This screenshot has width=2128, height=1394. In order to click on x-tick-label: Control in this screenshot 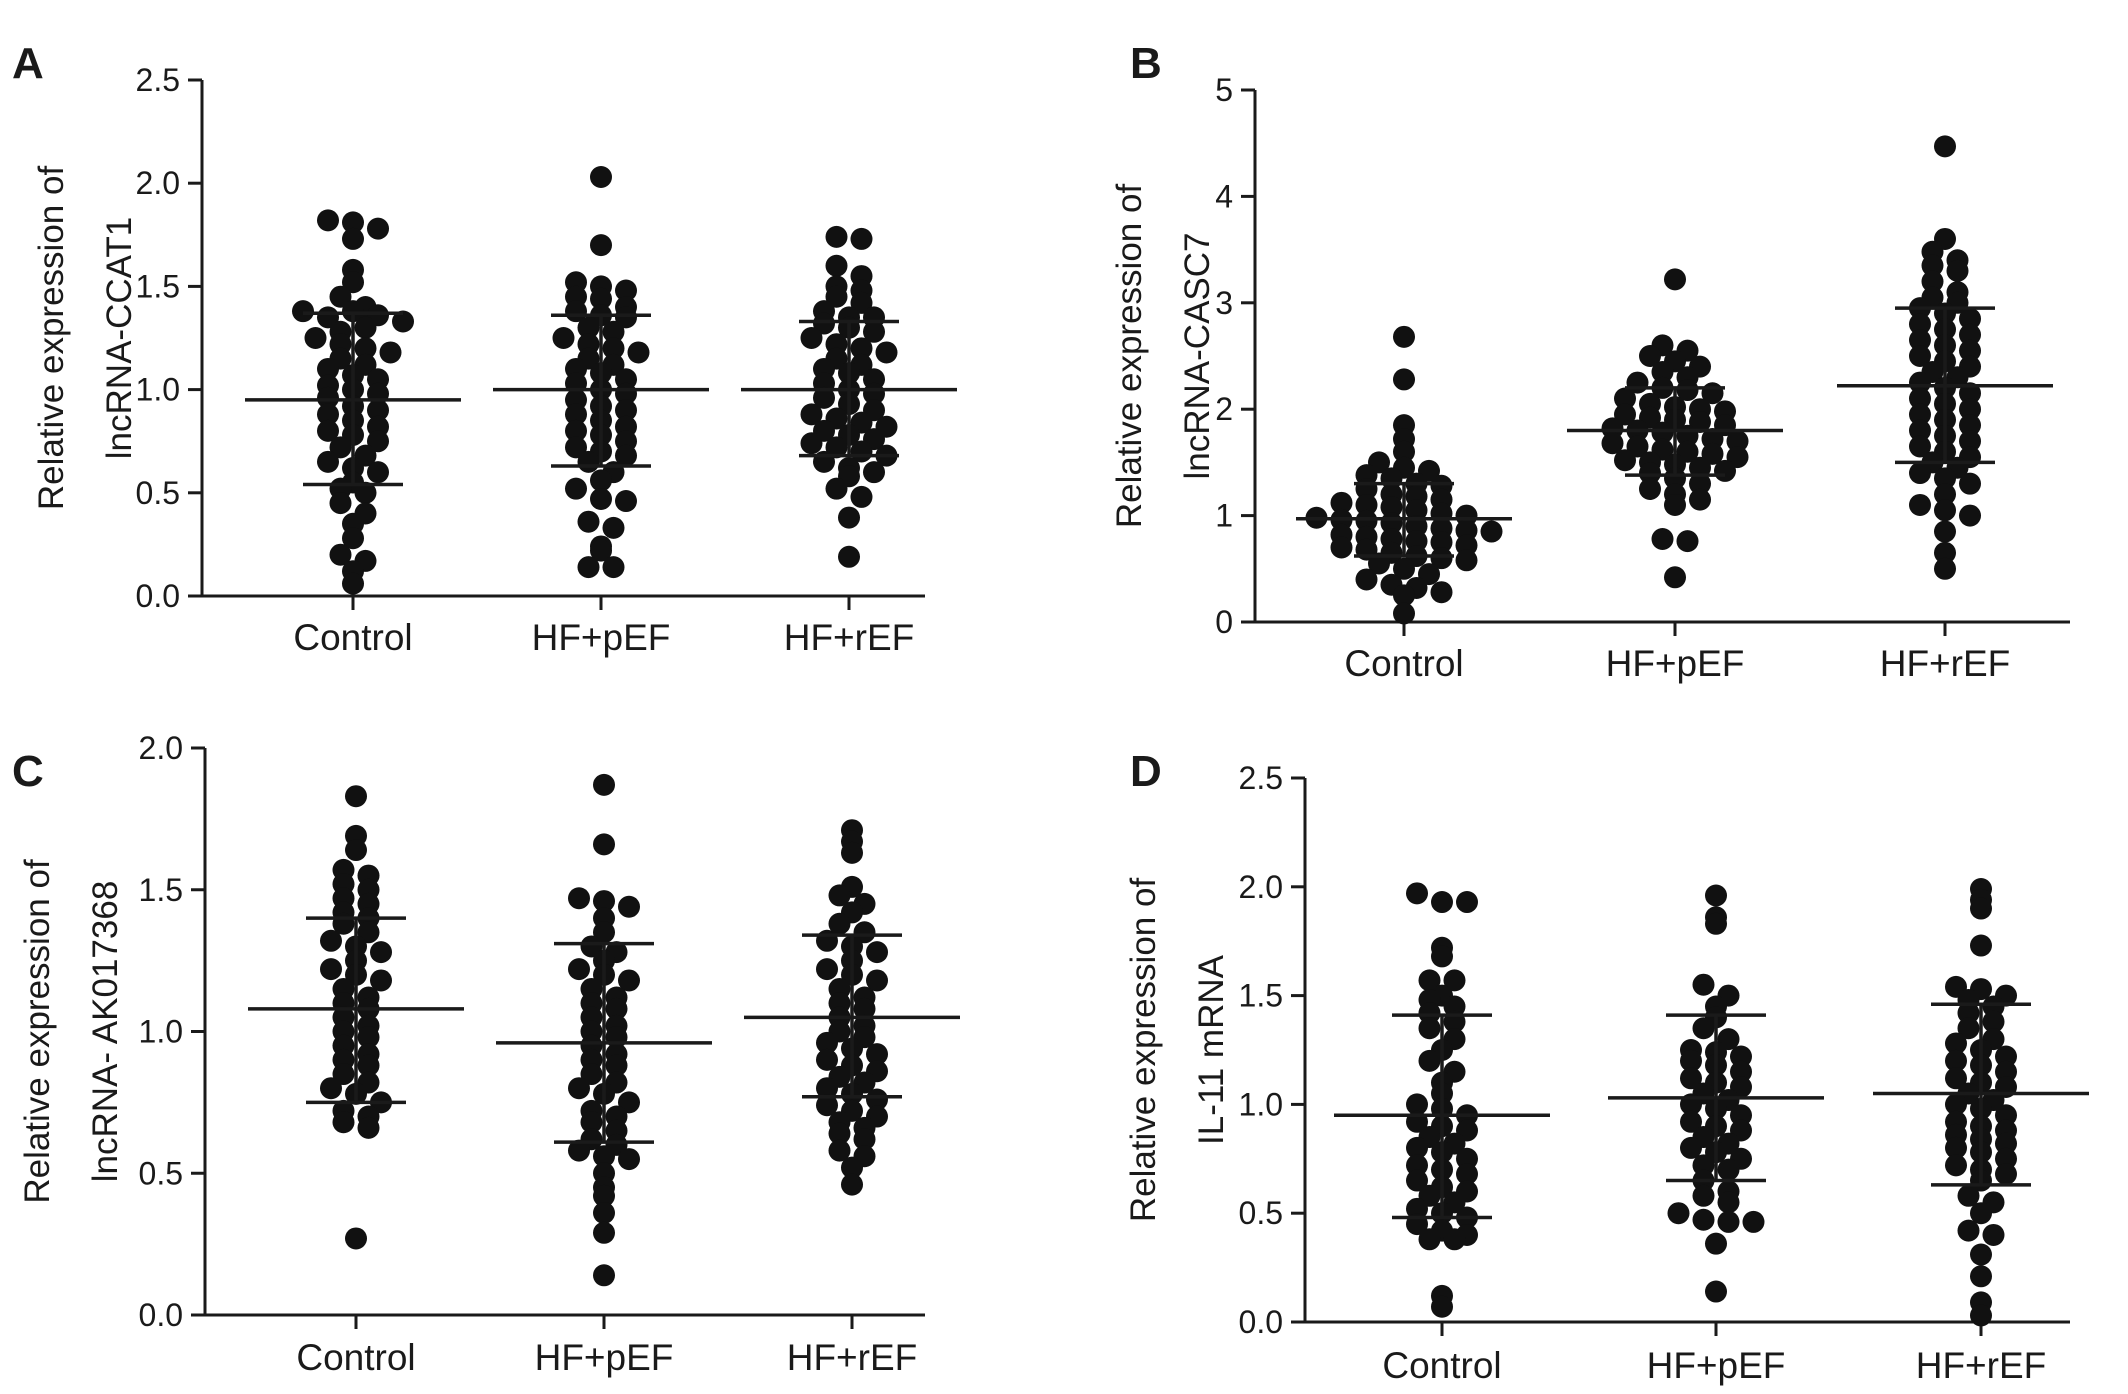, I will do `click(1441, 1365)`.